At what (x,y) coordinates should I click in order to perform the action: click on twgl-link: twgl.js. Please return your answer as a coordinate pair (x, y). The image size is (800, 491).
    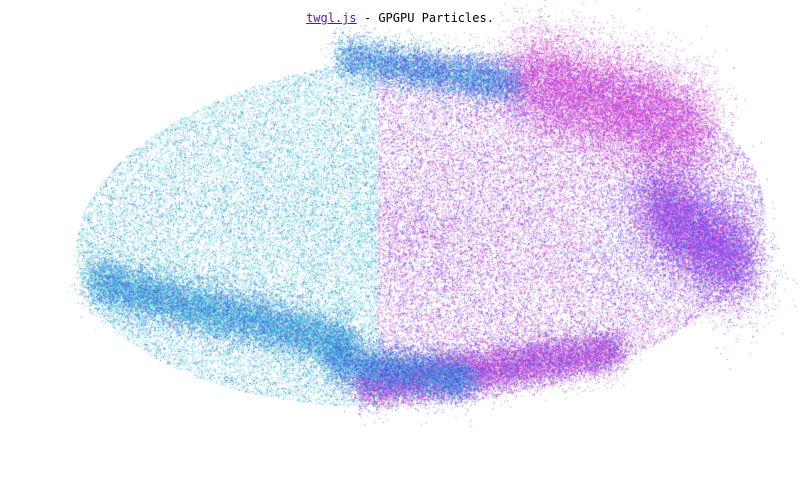
    Looking at the image, I should click on (331, 18).